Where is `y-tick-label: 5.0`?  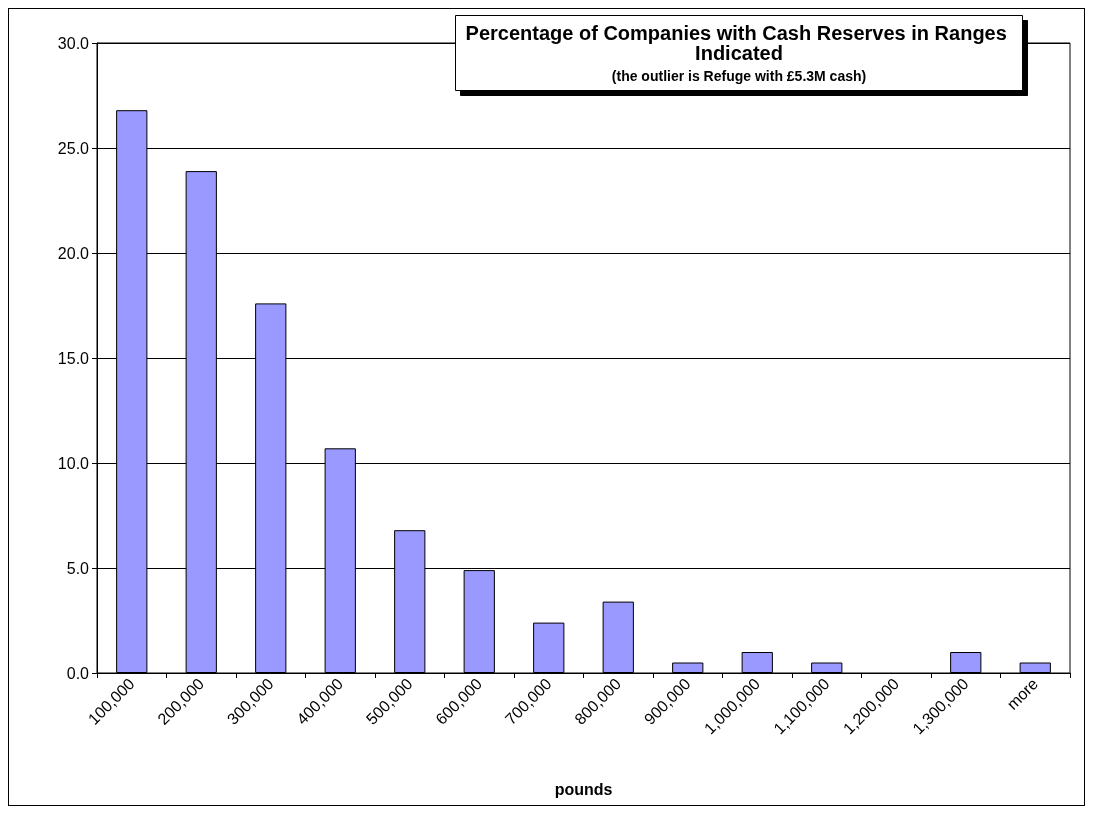
y-tick-label: 5.0 is located at coordinates (78, 568).